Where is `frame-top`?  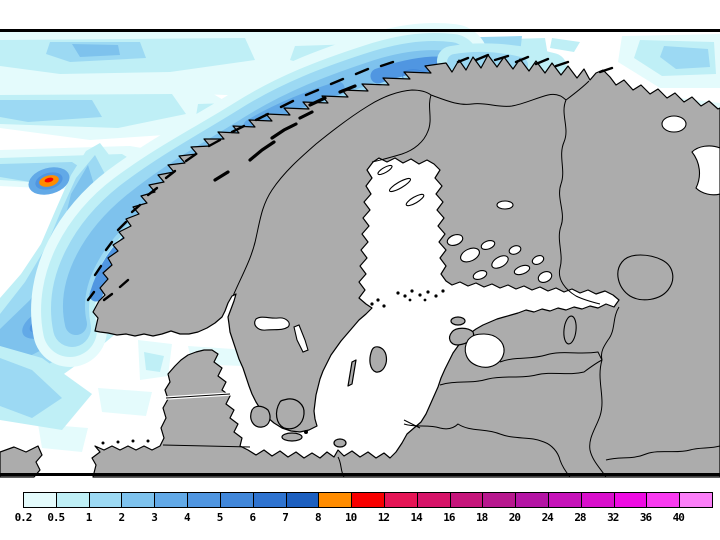
frame-top is located at coordinates (360, 30).